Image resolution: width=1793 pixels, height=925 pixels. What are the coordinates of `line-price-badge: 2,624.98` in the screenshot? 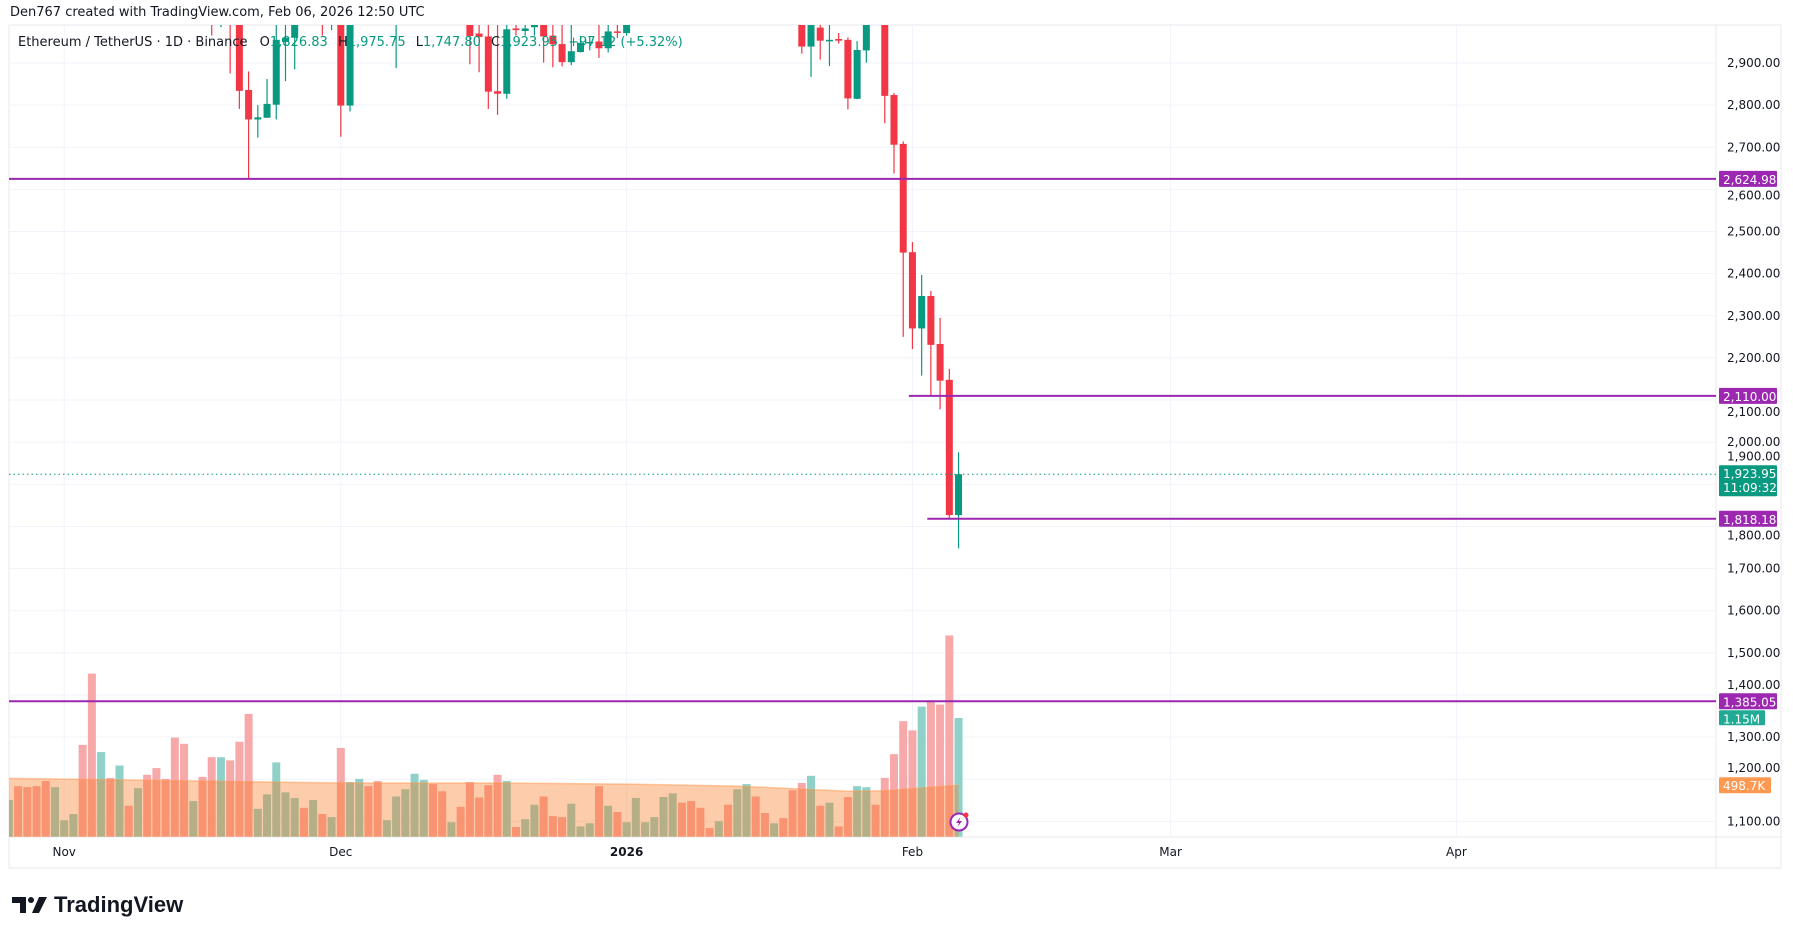 It's located at (1748, 178).